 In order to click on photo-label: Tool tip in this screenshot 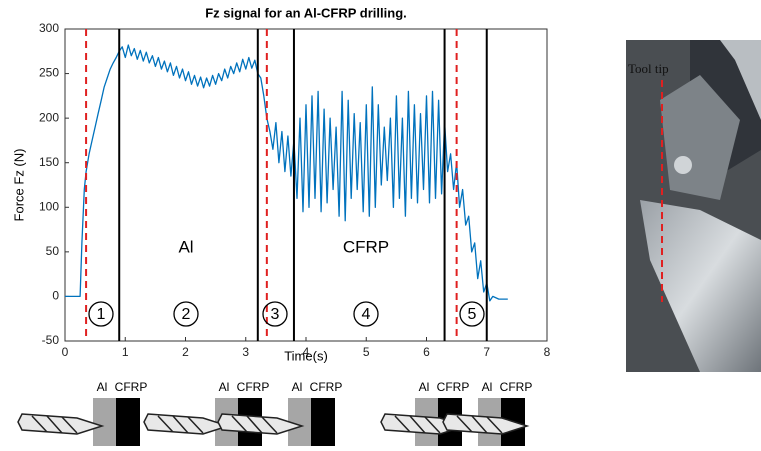, I will do `click(648, 68)`.